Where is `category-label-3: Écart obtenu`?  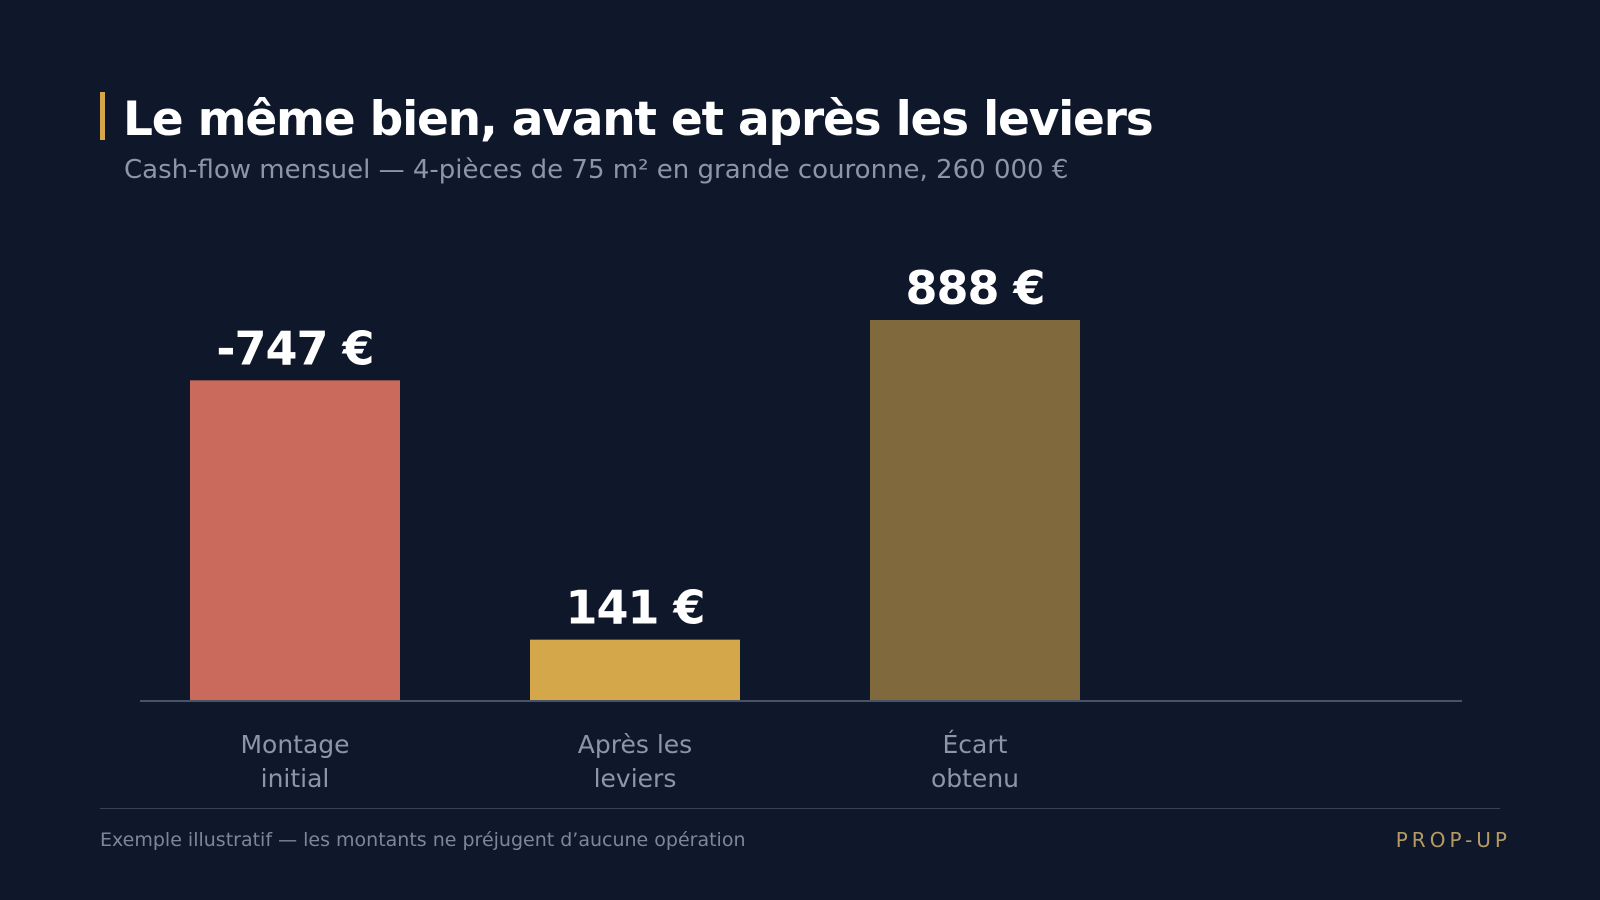 category-label-3: Écart obtenu is located at coordinates (975, 761).